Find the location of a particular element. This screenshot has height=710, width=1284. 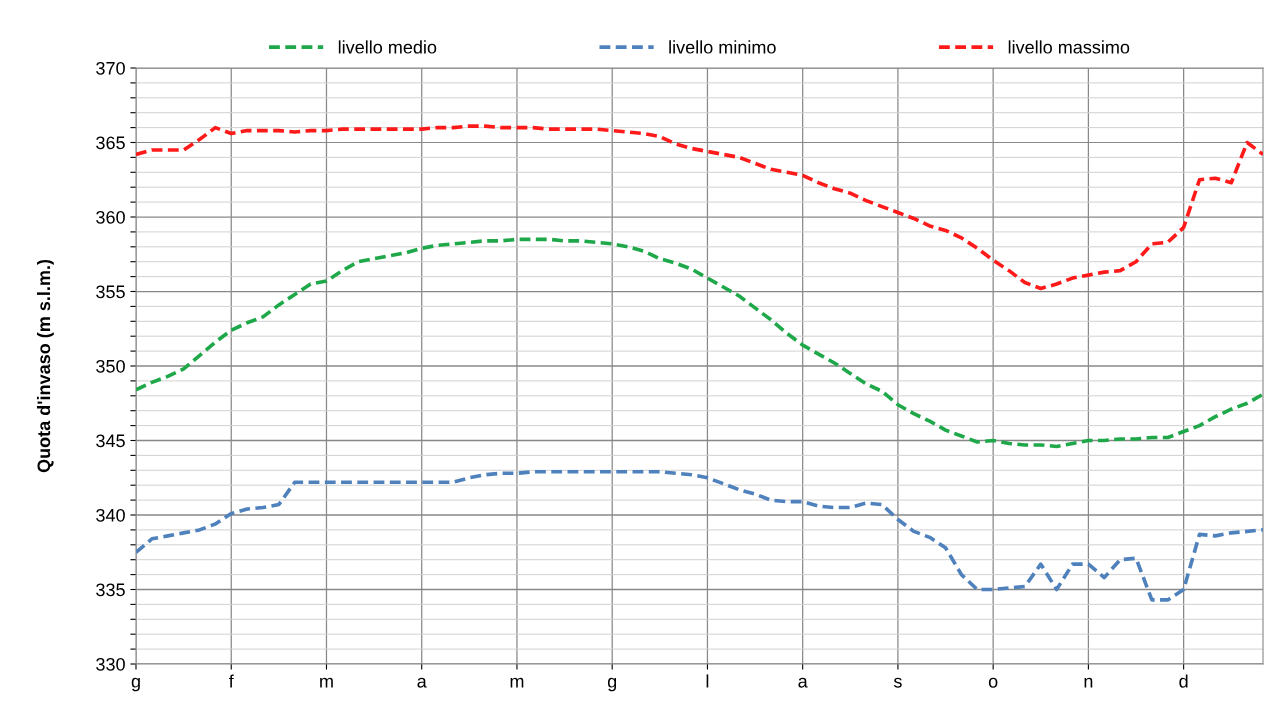

y-tick-label: 360 is located at coordinates (110, 217).